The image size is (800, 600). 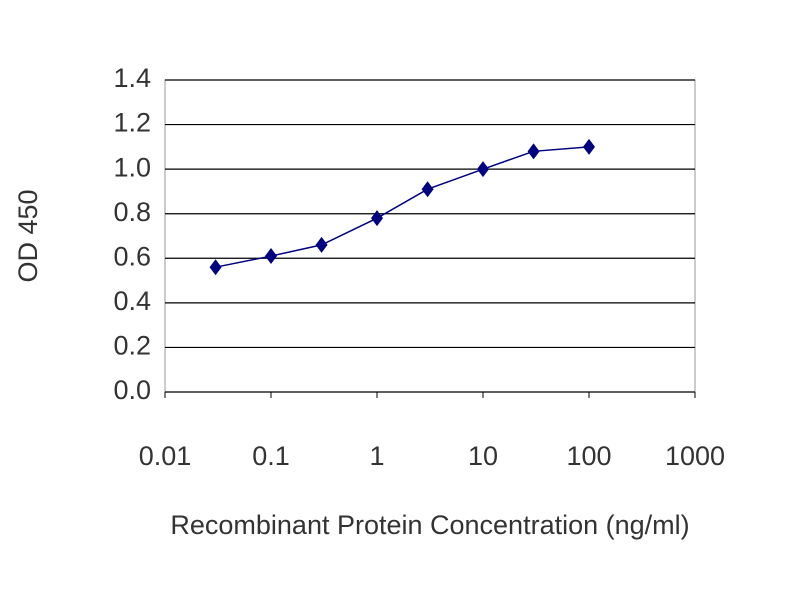 I want to click on y-tick-label: 1.4, so click(x=132, y=78).